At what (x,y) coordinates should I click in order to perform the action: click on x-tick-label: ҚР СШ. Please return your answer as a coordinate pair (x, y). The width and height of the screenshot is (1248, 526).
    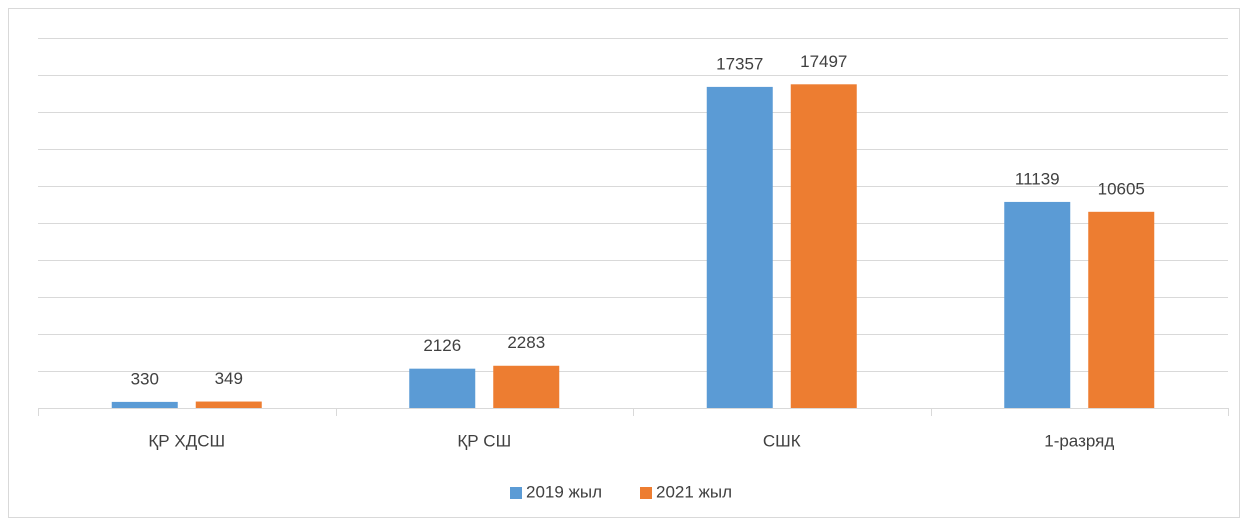
    Looking at the image, I should click on (484, 440).